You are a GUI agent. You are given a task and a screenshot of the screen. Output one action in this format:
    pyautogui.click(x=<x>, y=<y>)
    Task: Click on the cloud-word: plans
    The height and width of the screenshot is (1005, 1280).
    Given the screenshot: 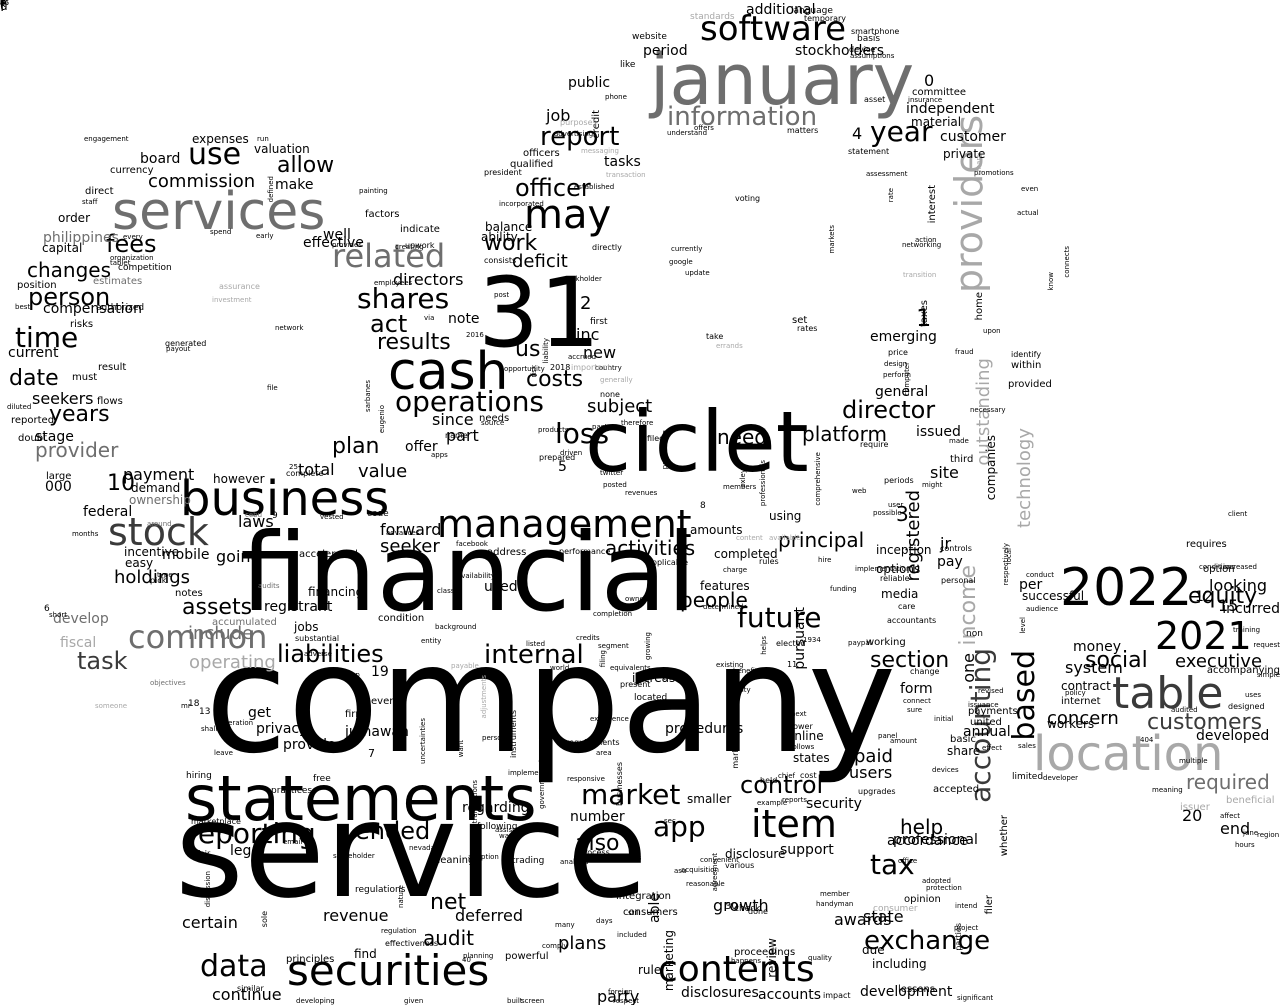 What is the action you would take?
    pyautogui.click(x=582, y=943)
    